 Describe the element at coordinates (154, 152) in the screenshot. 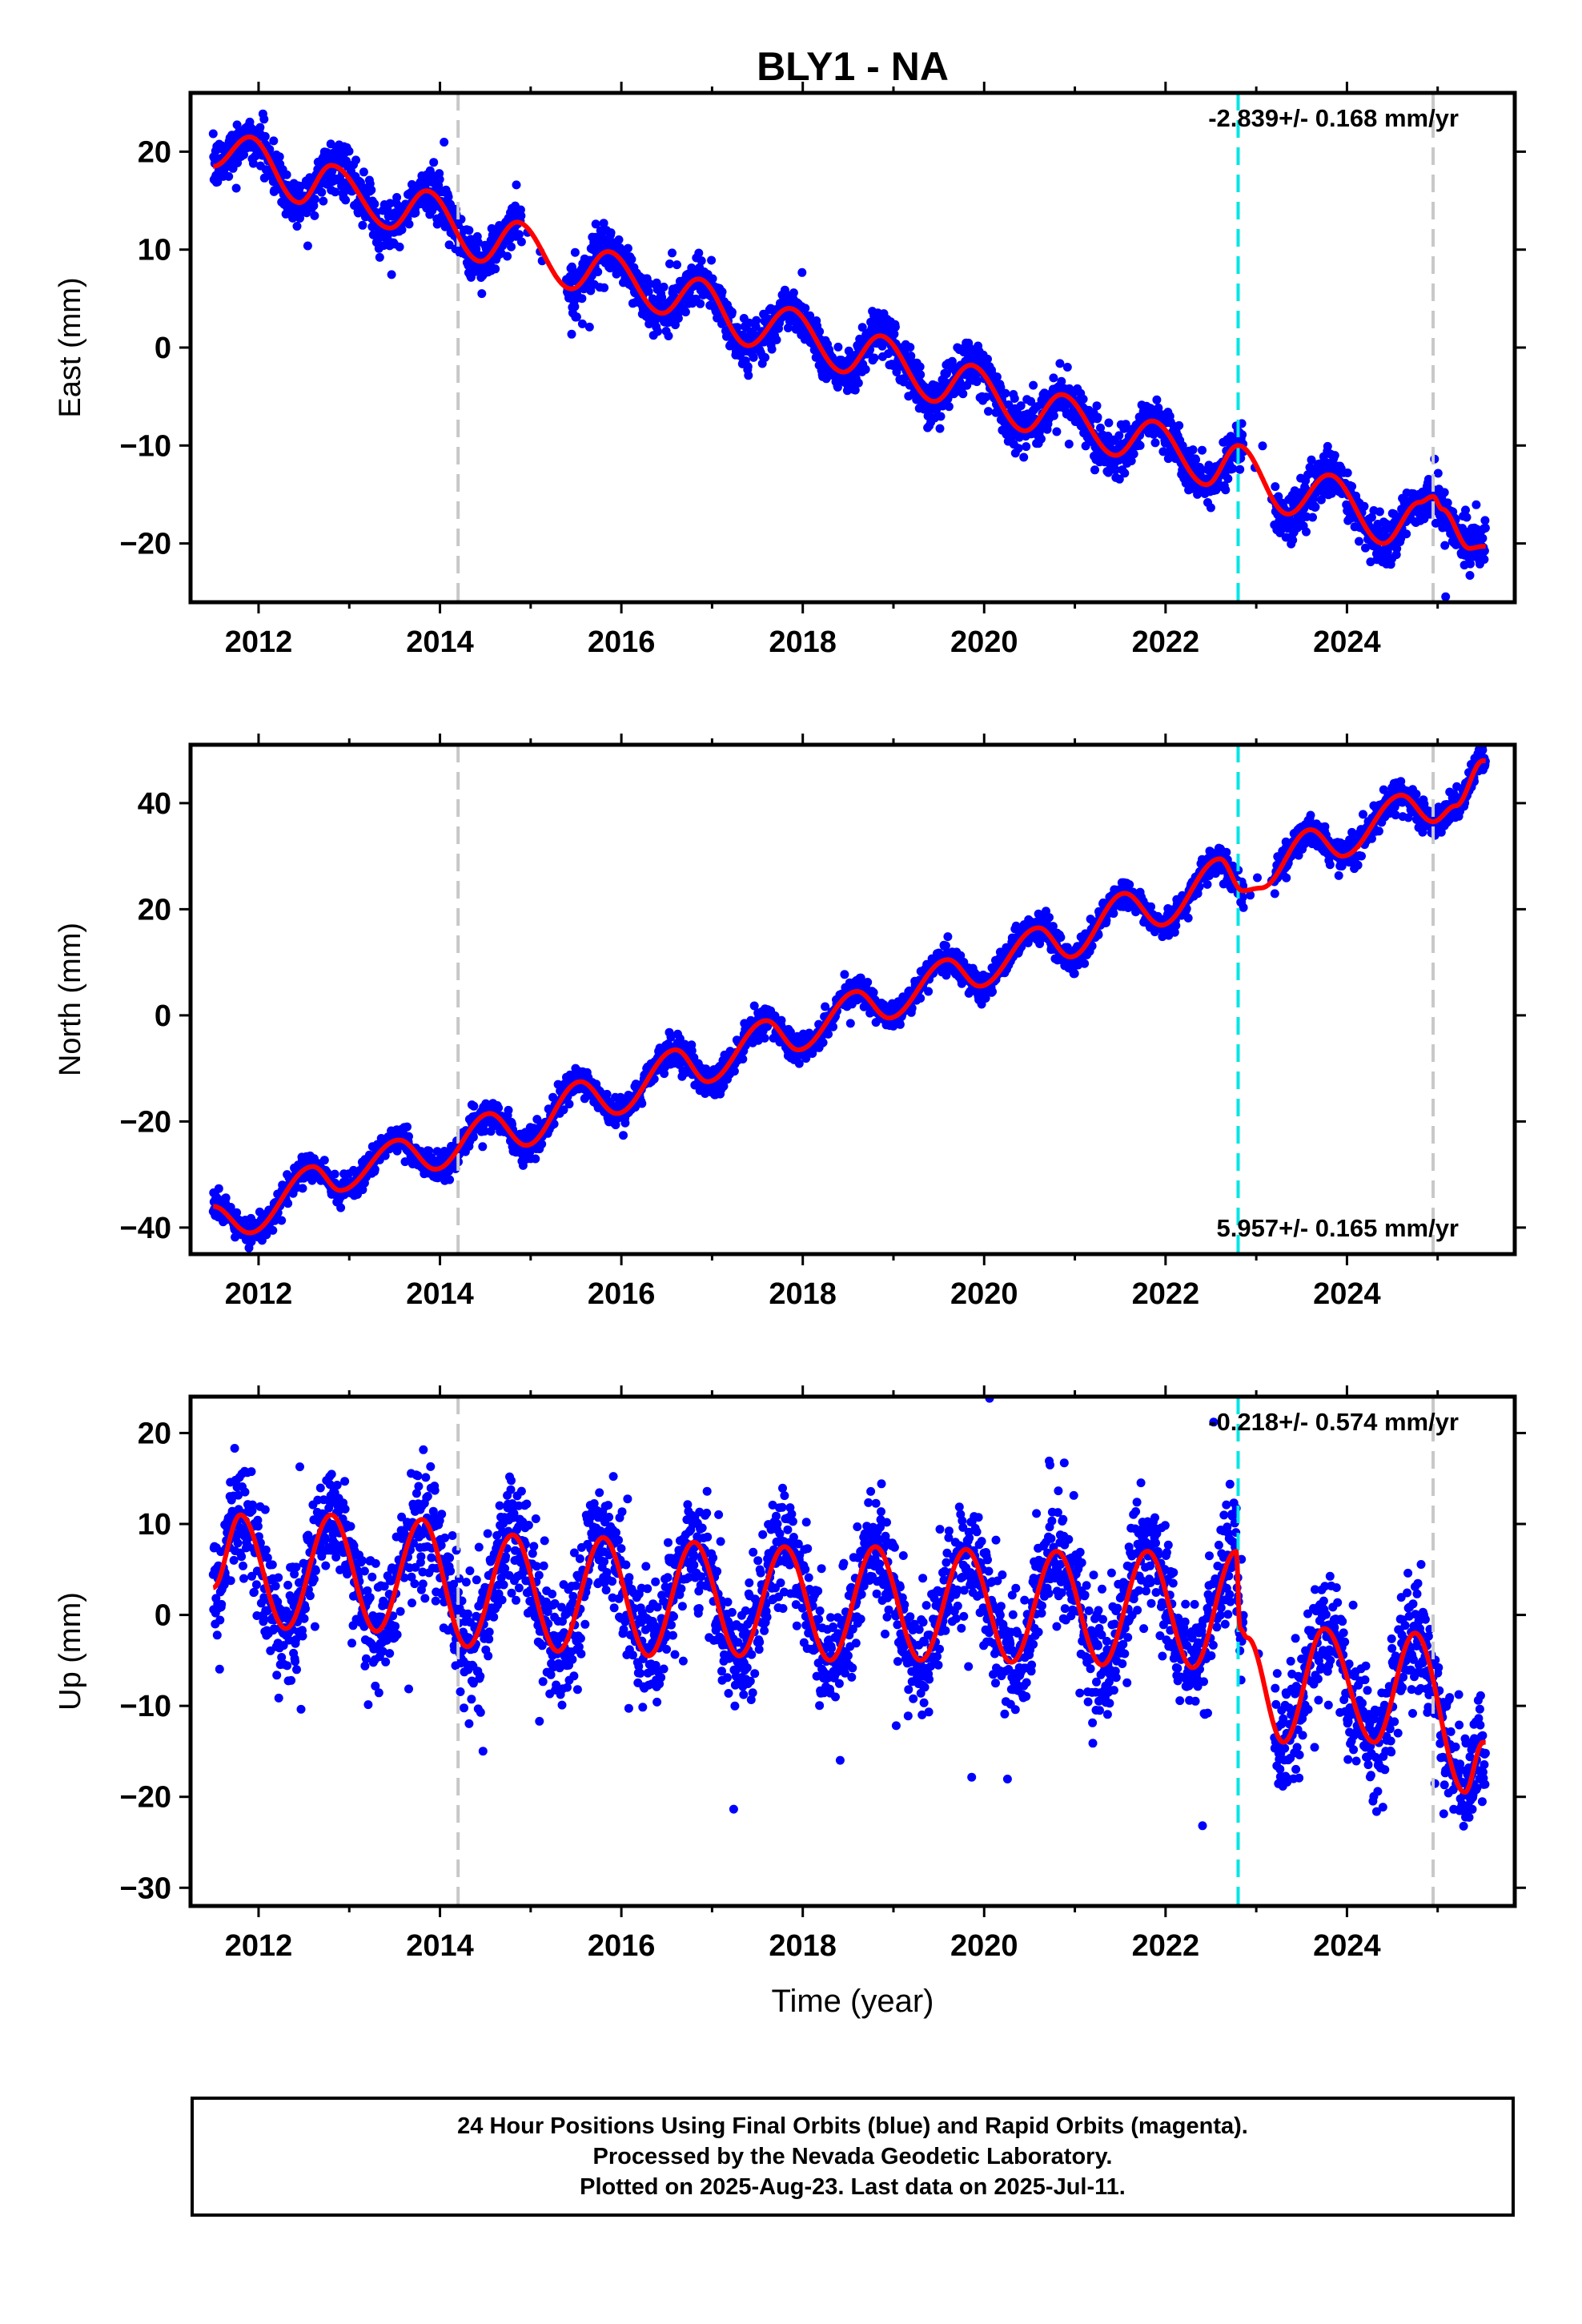

I see `y-tick-label: 20` at that location.